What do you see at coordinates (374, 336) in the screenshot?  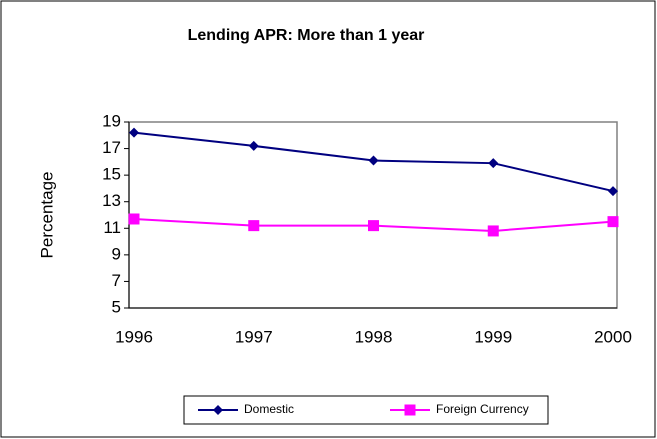 I see `x-tick-label: 1998` at bounding box center [374, 336].